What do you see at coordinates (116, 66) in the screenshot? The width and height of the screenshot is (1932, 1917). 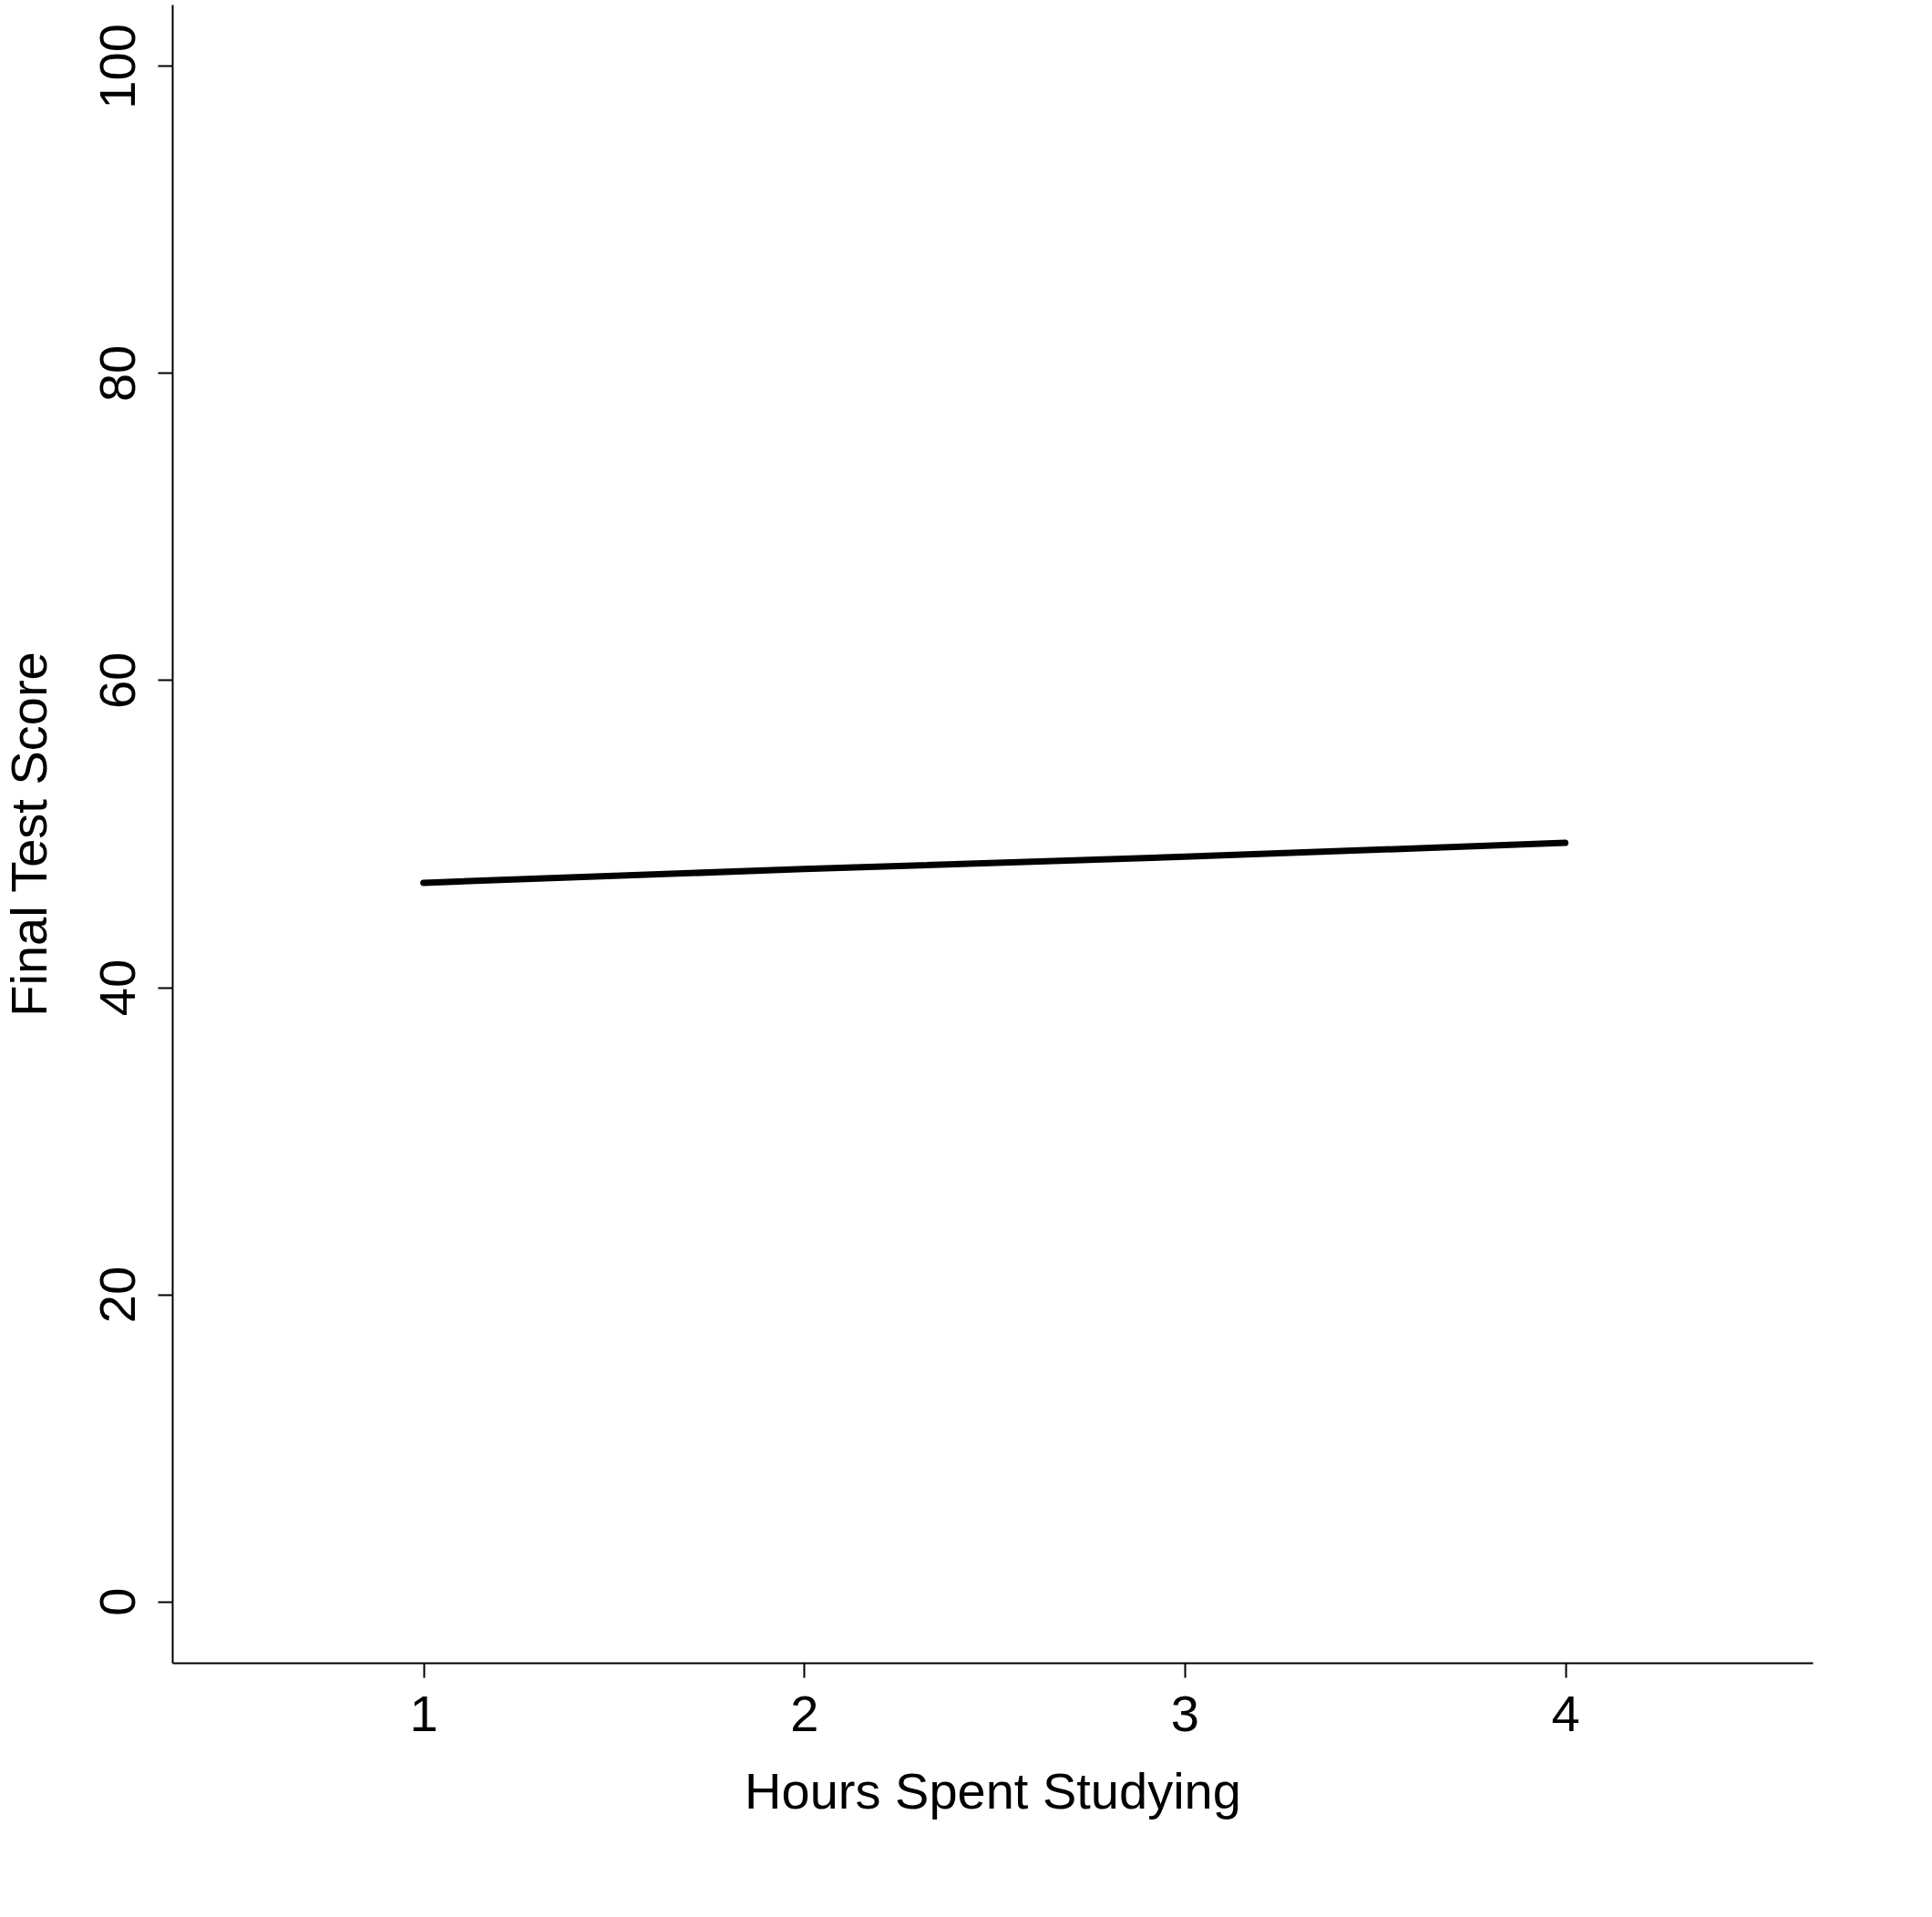 I see `y-tick-label: 100` at bounding box center [116, 66].